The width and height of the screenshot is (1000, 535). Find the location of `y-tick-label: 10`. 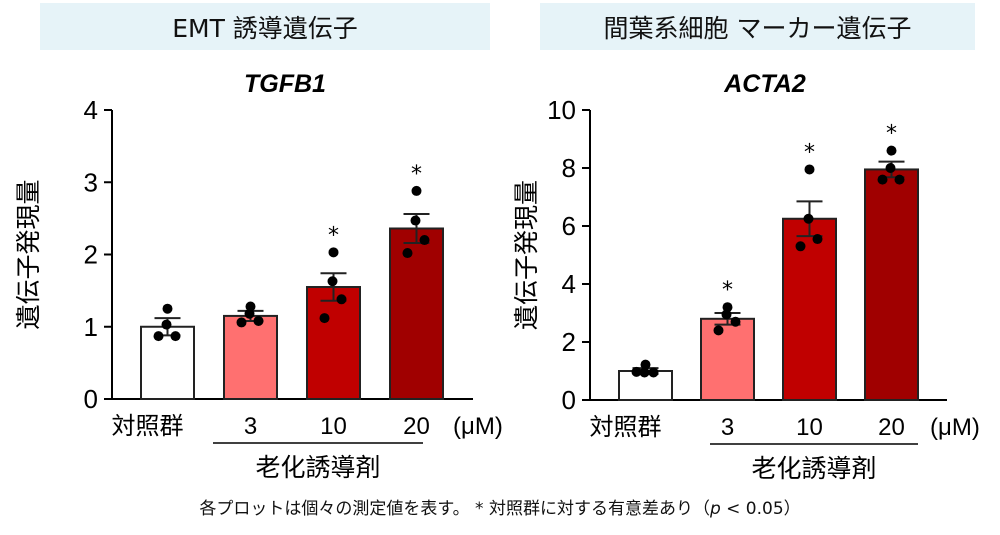

y-tick-label: 10 is located at coordinates (561, 110).